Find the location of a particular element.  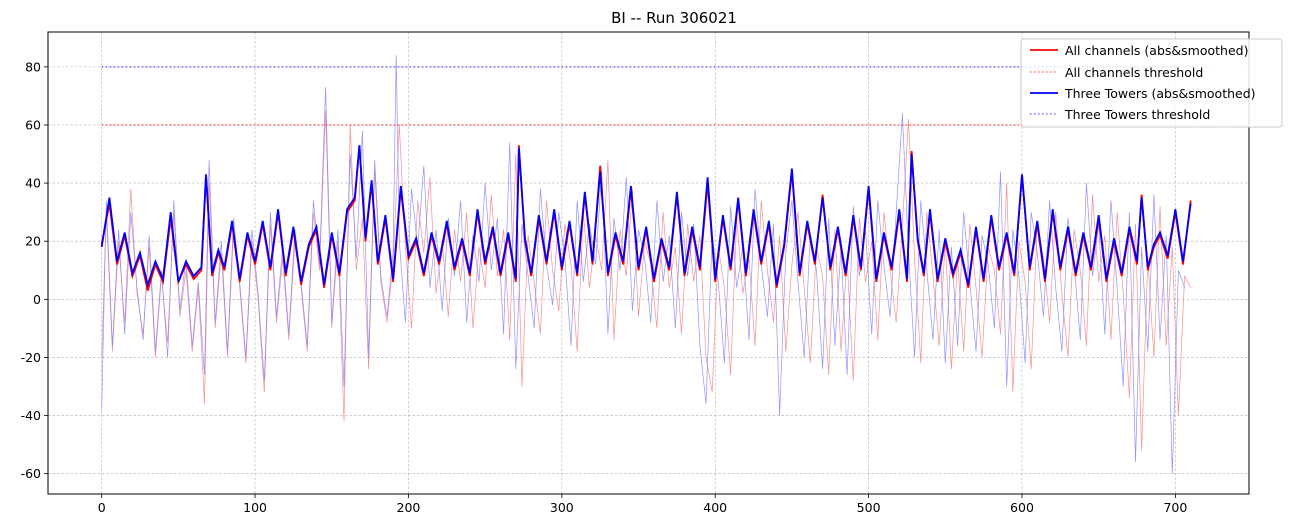

x-tick-label: 400 is located at coordinates (715, 507).